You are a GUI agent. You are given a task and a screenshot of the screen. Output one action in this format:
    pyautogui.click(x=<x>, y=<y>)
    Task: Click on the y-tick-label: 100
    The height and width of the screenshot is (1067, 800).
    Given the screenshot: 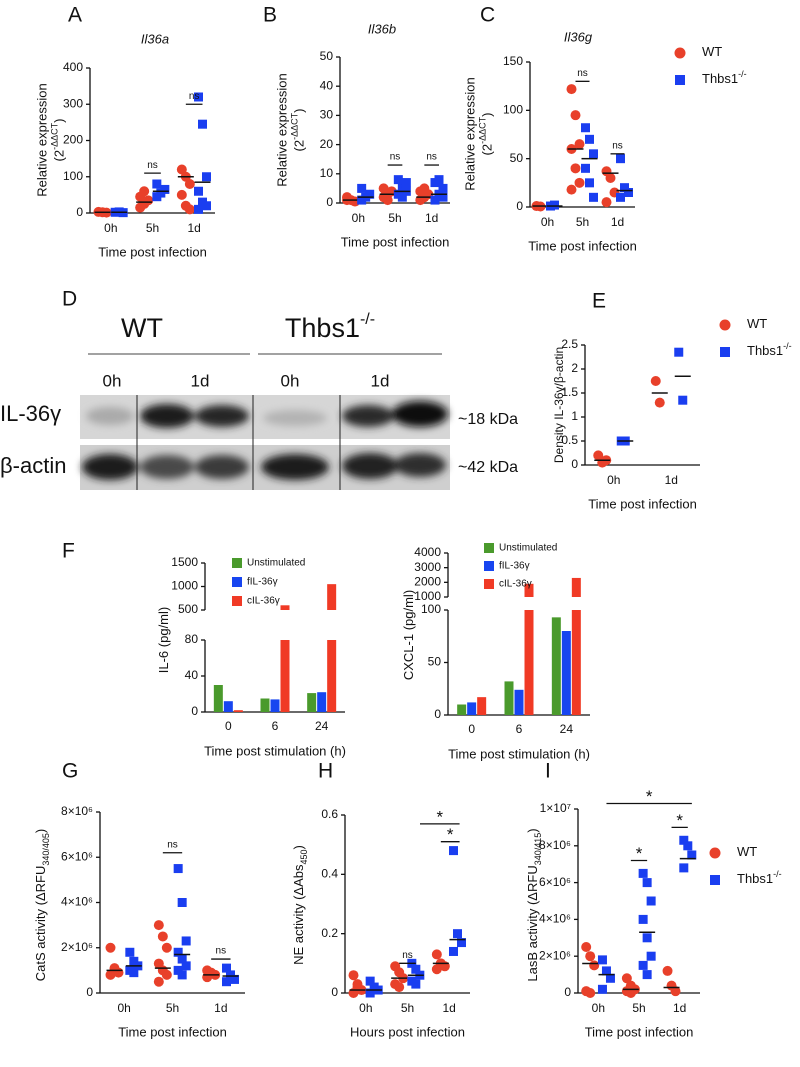 What is the action you would take?
    pyautogui.click(x=73, y=176)
    